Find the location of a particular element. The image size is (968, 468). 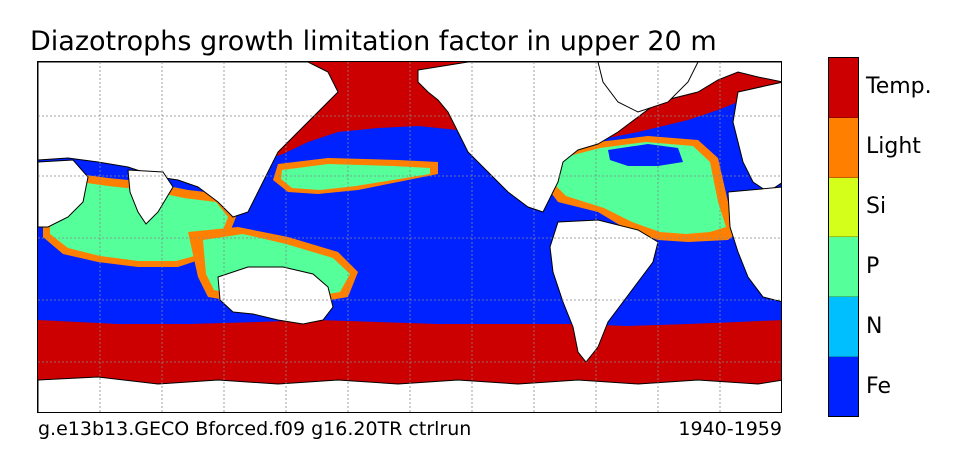

period-caption: 1940-1959 is located at coordinates (730, 429).